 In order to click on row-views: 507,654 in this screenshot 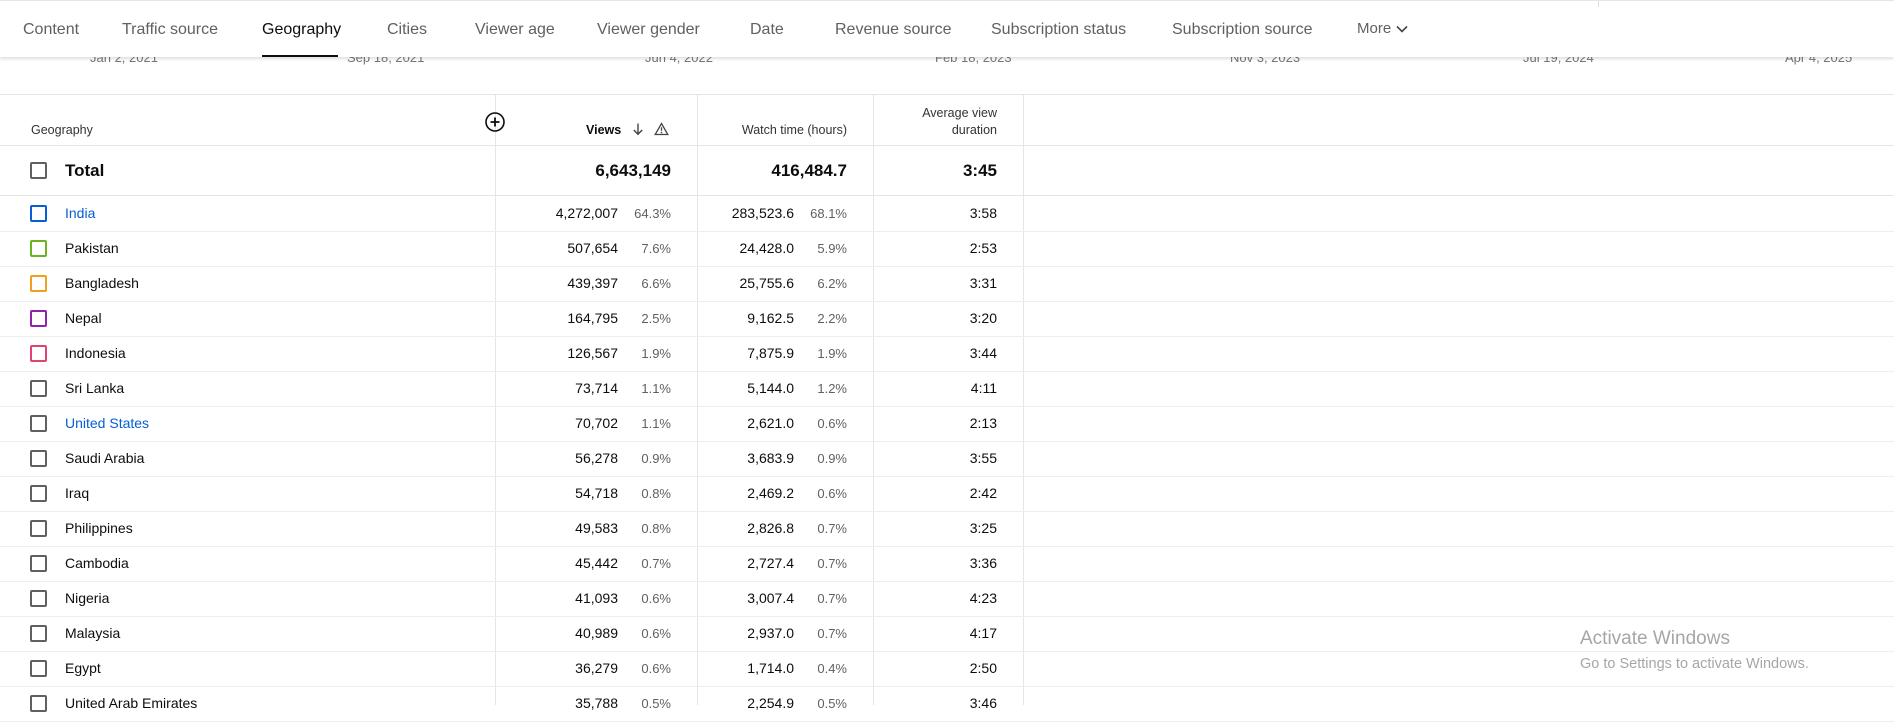, I will do `click(592, 248)`.